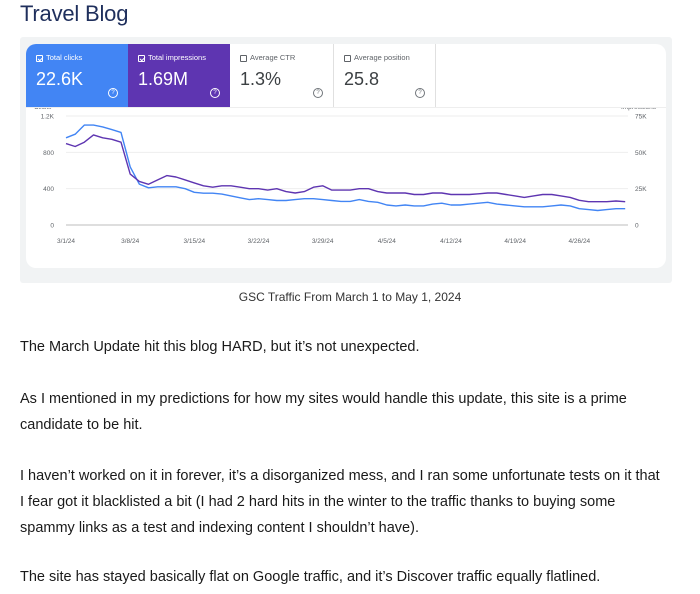  Describe the element at coordinates (60, 79) in the screenshot. I see `tile-value: 22.6K` at that location.